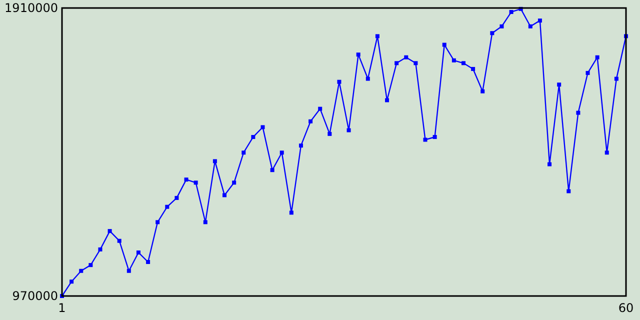 The height and width of the screenshot is (320, 640). Describe the element at coordinates (35, 296) in the screenshot. I see `y-tick-label: 970000` at that location.